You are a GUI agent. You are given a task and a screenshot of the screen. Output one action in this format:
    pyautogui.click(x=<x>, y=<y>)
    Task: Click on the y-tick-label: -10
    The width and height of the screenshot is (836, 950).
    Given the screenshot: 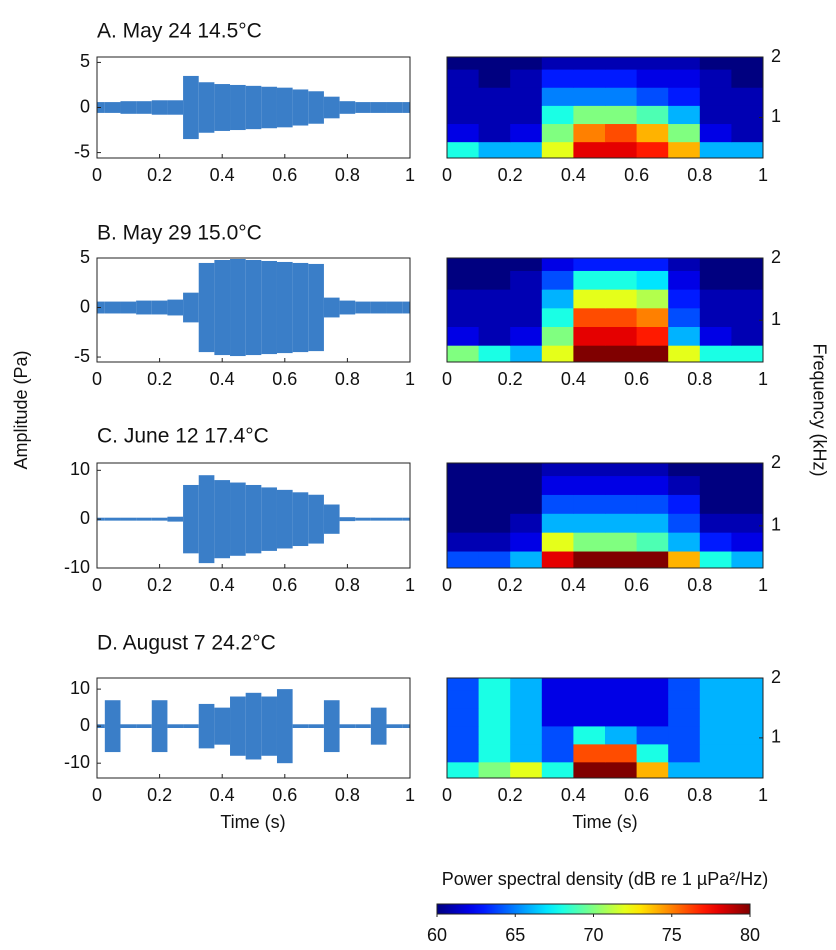 What is the action you would take?
    pyautogui.click(x=77, y=567)
    